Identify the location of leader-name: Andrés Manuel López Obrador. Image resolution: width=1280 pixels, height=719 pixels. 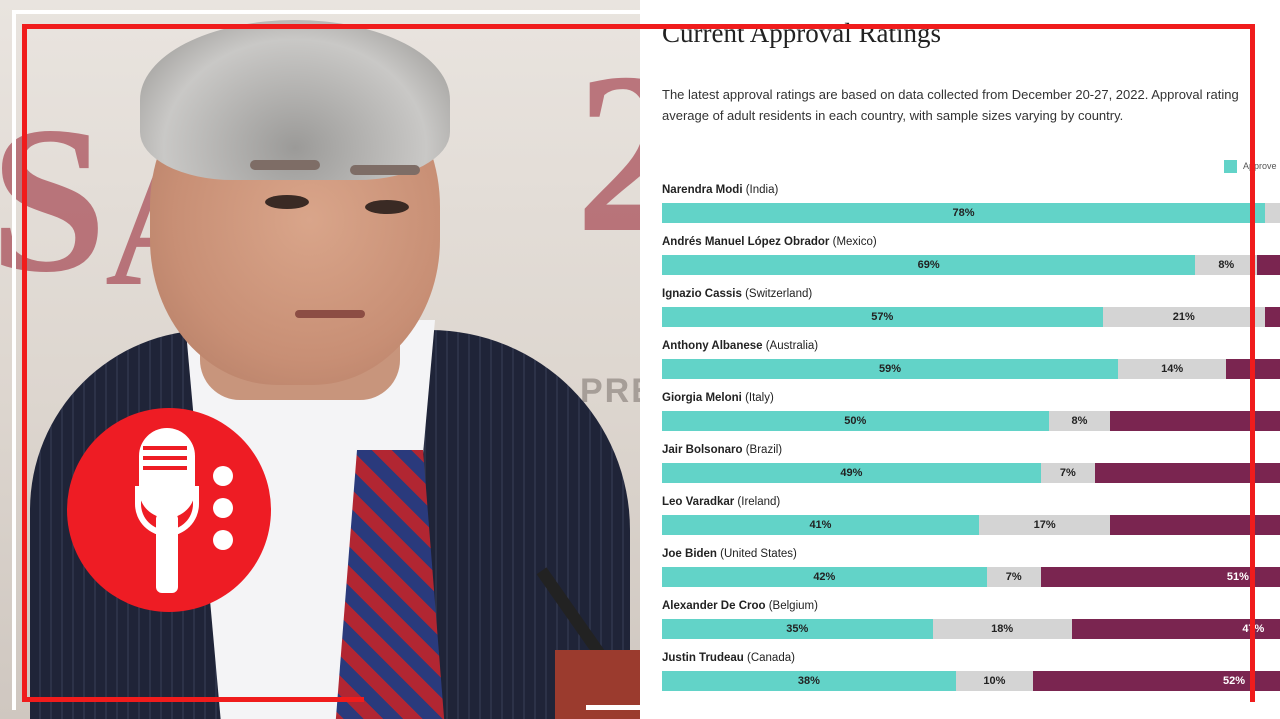
(746, 242).